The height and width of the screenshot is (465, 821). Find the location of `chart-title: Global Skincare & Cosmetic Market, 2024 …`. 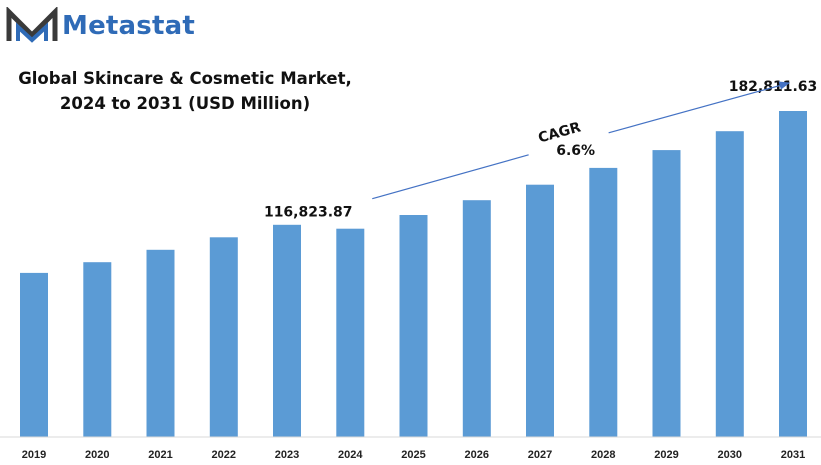

chart-title: Global Skincare & Cosmetic Market, 2024 … is located at coordinates (185, 91).